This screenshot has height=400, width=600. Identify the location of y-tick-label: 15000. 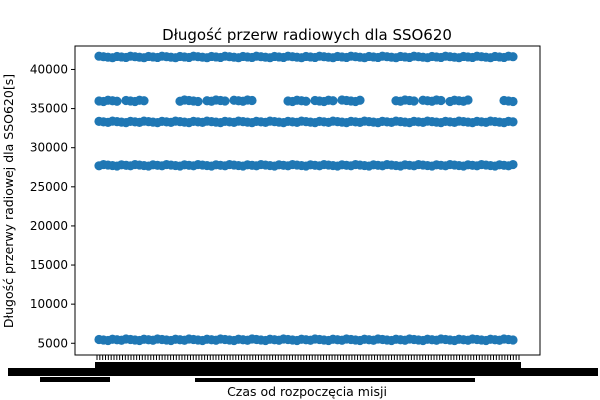
(49, 265).